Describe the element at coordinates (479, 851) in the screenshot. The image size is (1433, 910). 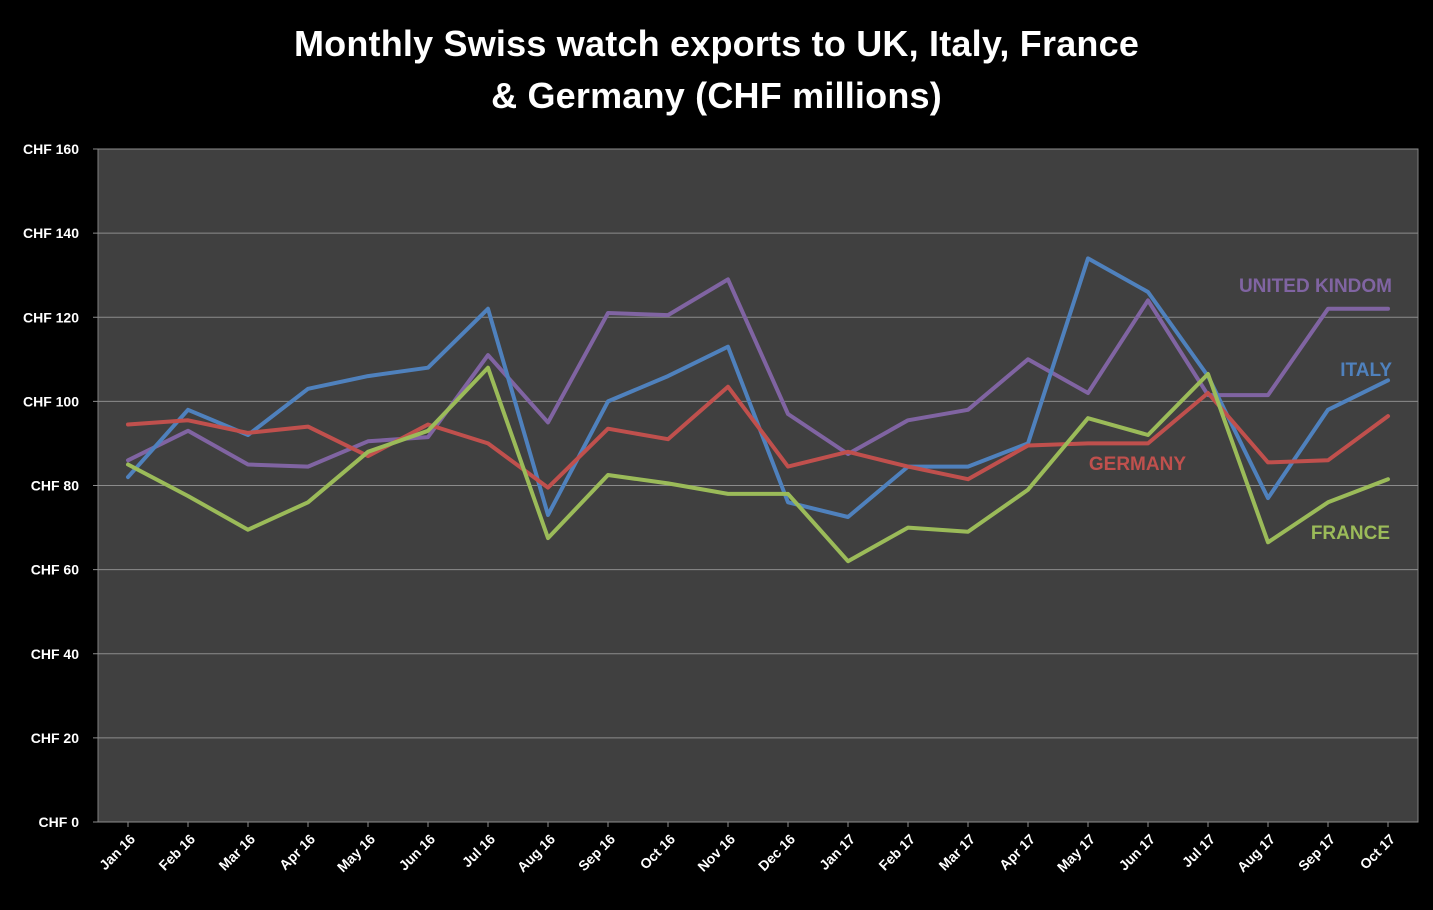
I see `x-tick-label: Jul 16` at that location.